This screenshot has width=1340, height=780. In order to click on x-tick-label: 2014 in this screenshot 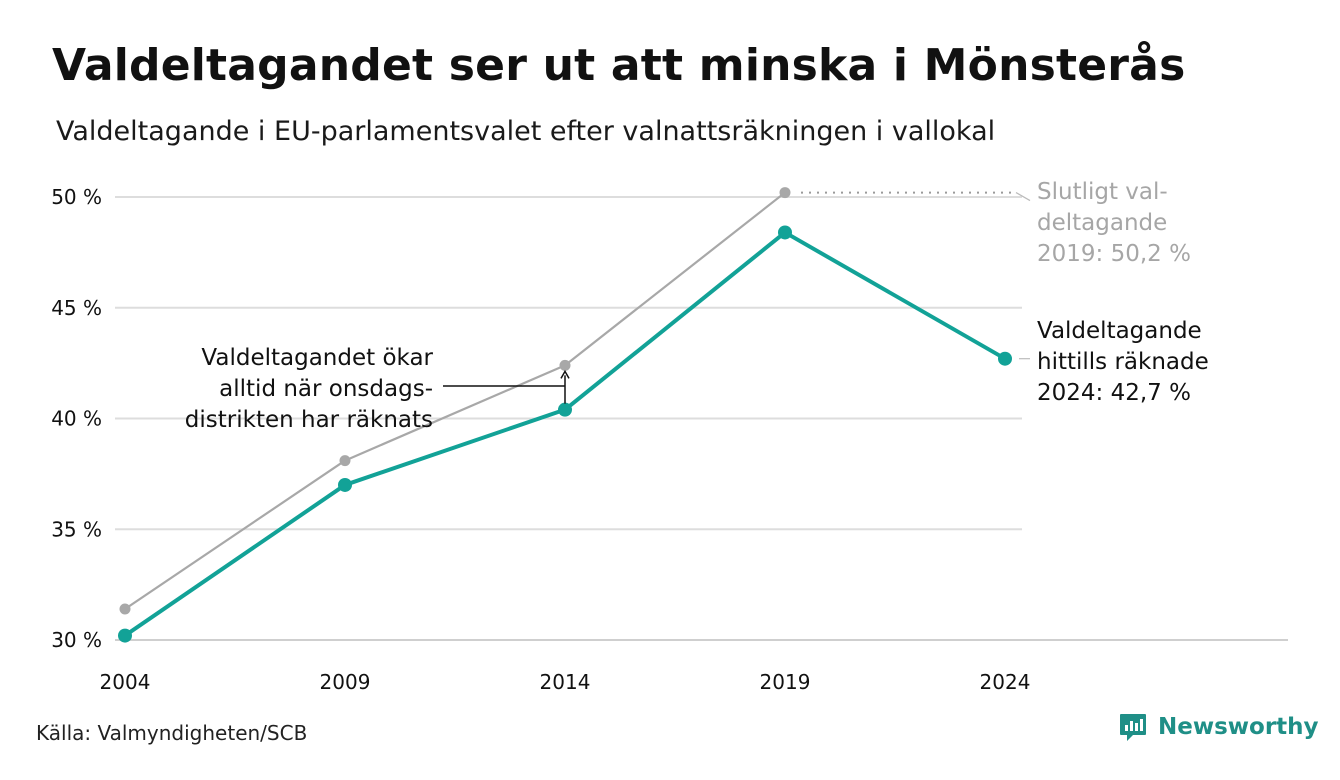, I will do `click(565, 682)`.